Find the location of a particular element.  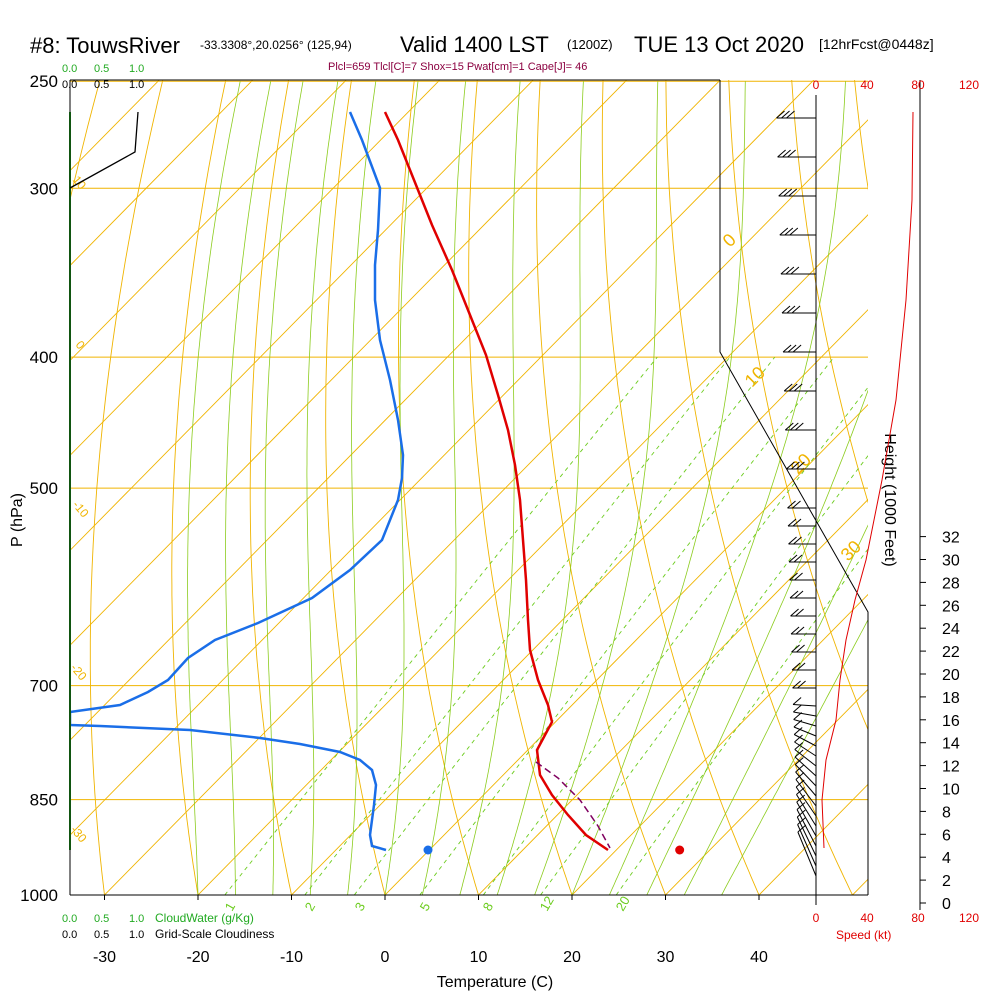

surface-dewpoint-dot is located at coordinates (428, 850).